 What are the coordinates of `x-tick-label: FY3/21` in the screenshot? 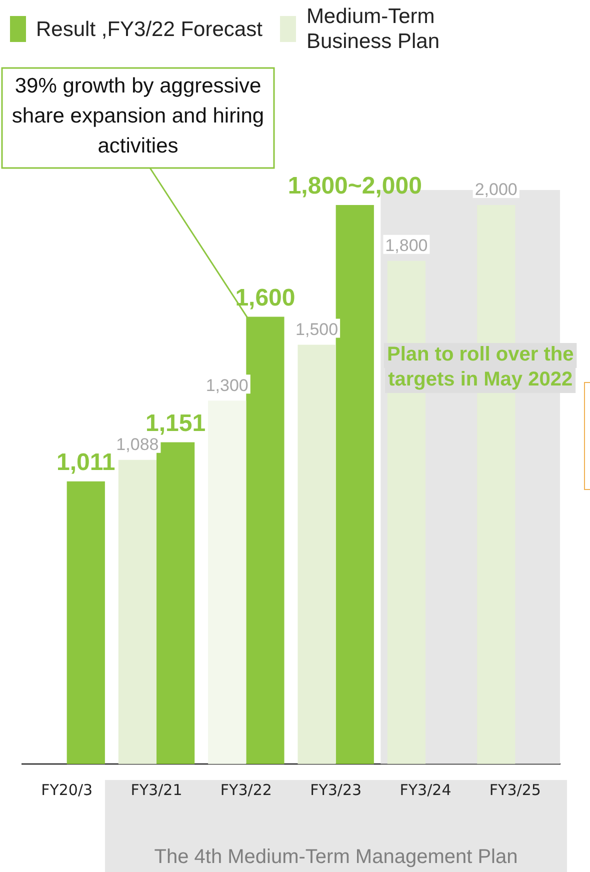 It's located at (156, 789).